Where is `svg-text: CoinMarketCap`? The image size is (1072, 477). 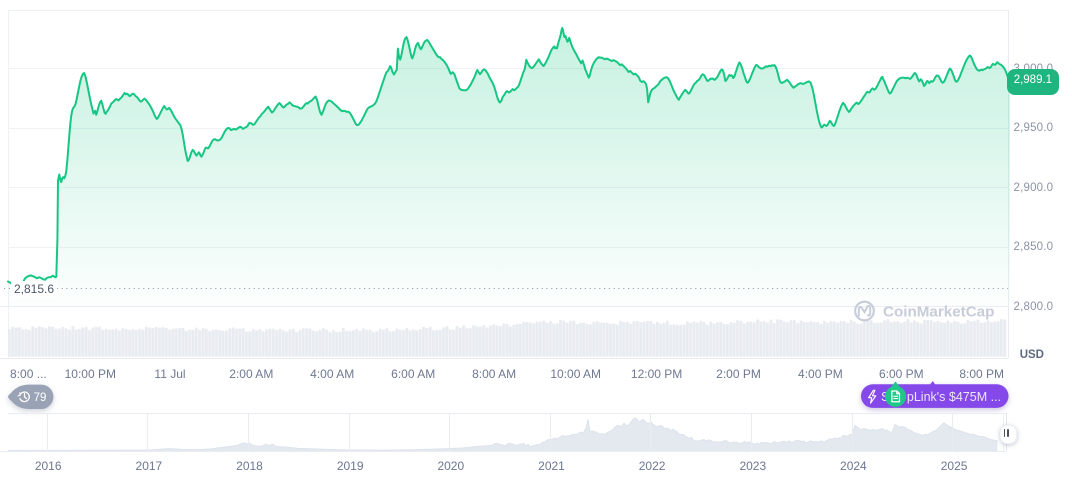 svg-text: CoinMarketCap is located at coordinates (938, 312).